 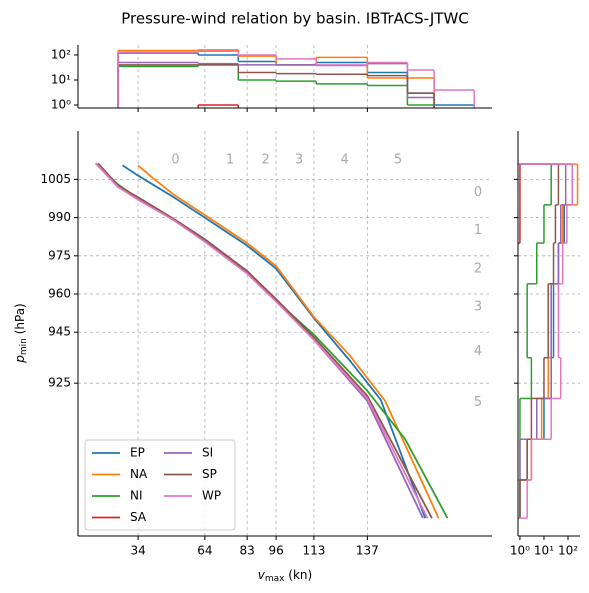 What do you see at coordinates (59, 383) in the screenshot?
I see `y-tick-label: 925` at bounding box center [59, 383].